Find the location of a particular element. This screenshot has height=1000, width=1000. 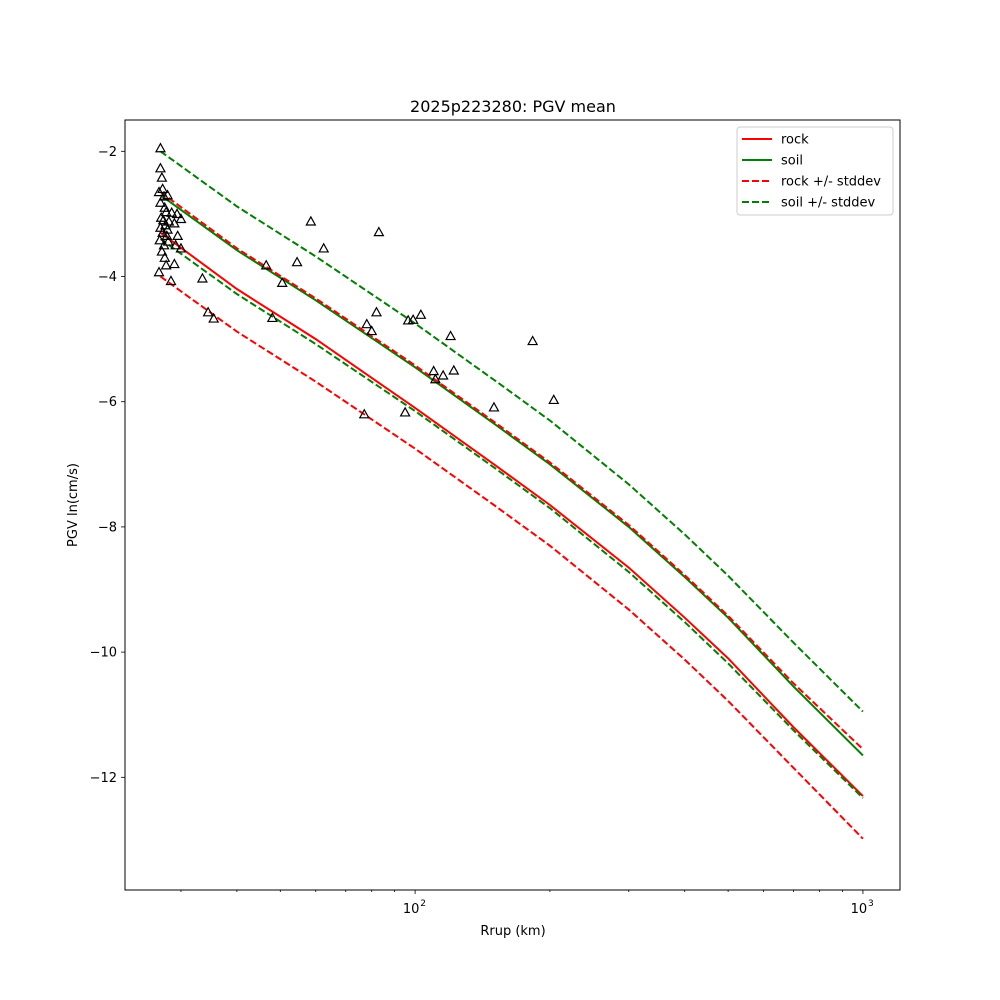

y-axis-ticks: −2 −4 −6 −8 −10 −12 is located at coordinates (107, 465).